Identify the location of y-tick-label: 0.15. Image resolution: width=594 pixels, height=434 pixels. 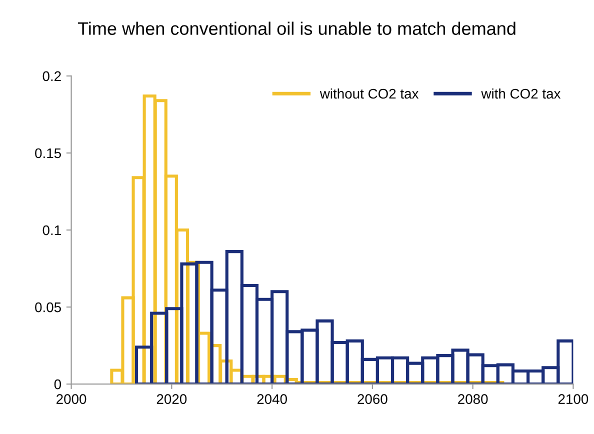
(48, 153).